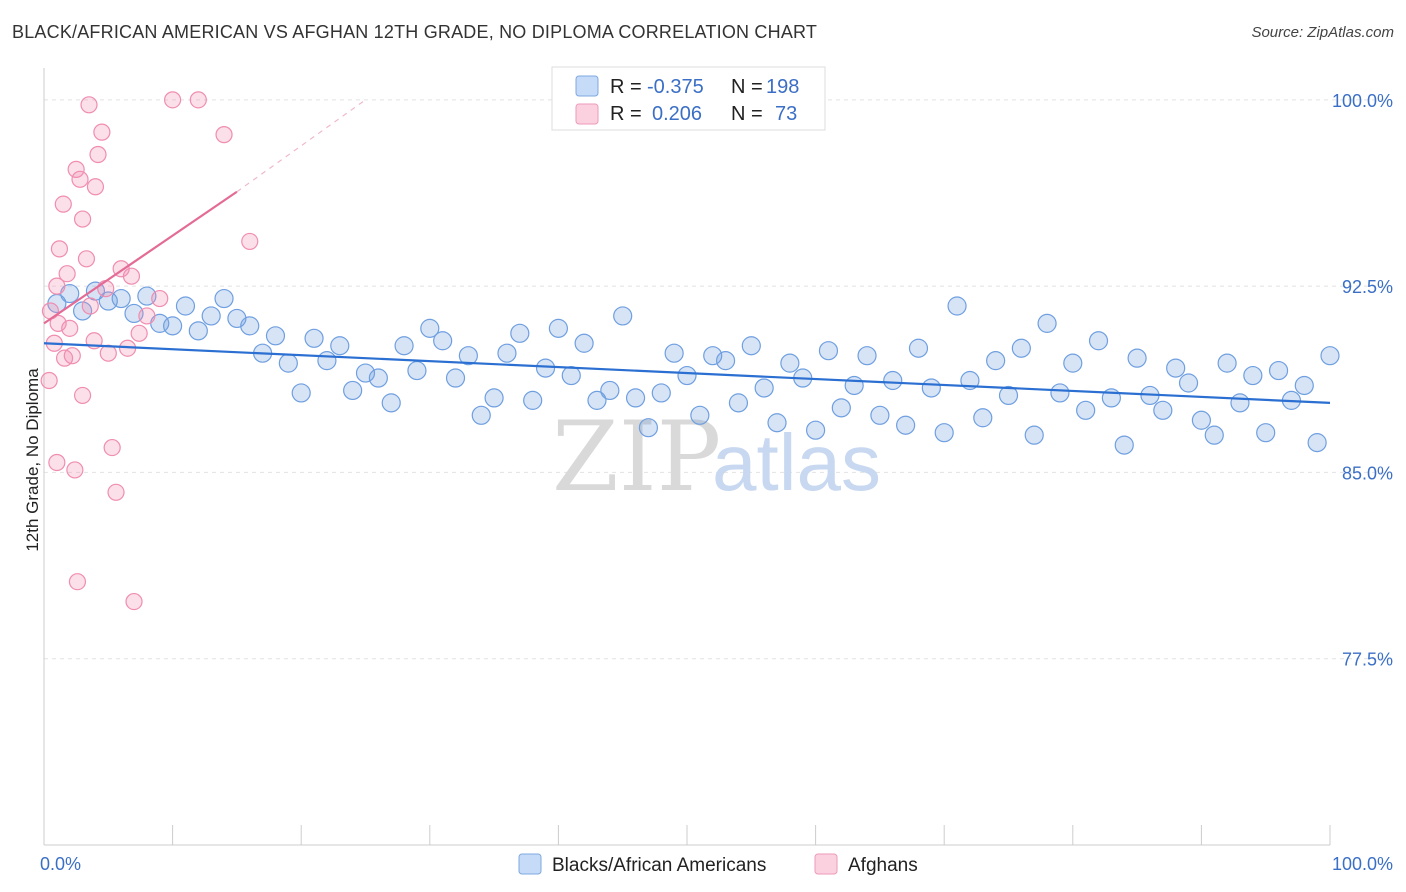  What do you see at coordinates (675, 87) in the screenshot?
I see `legend-r-value-1: -0.375` at bounding box center [675, 87].